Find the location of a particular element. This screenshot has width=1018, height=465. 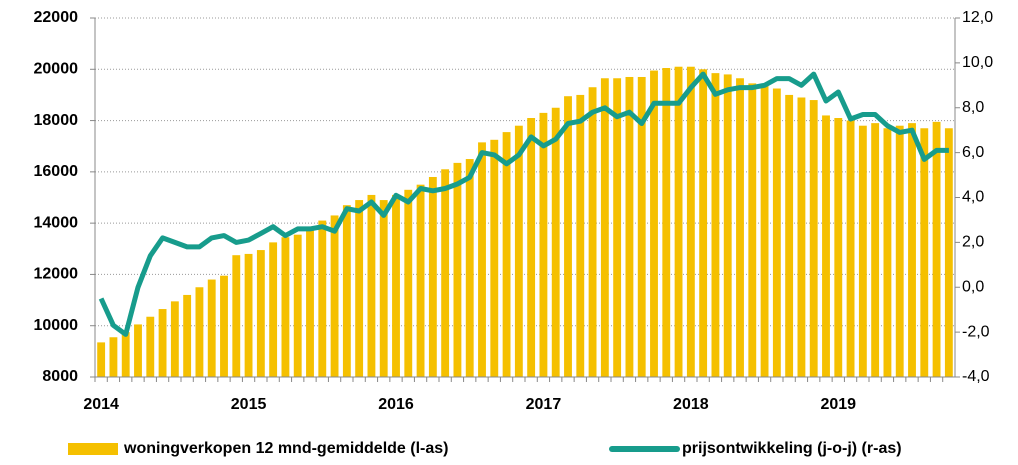

x-tick-label: 2018 is located at coordinates (691, 404).